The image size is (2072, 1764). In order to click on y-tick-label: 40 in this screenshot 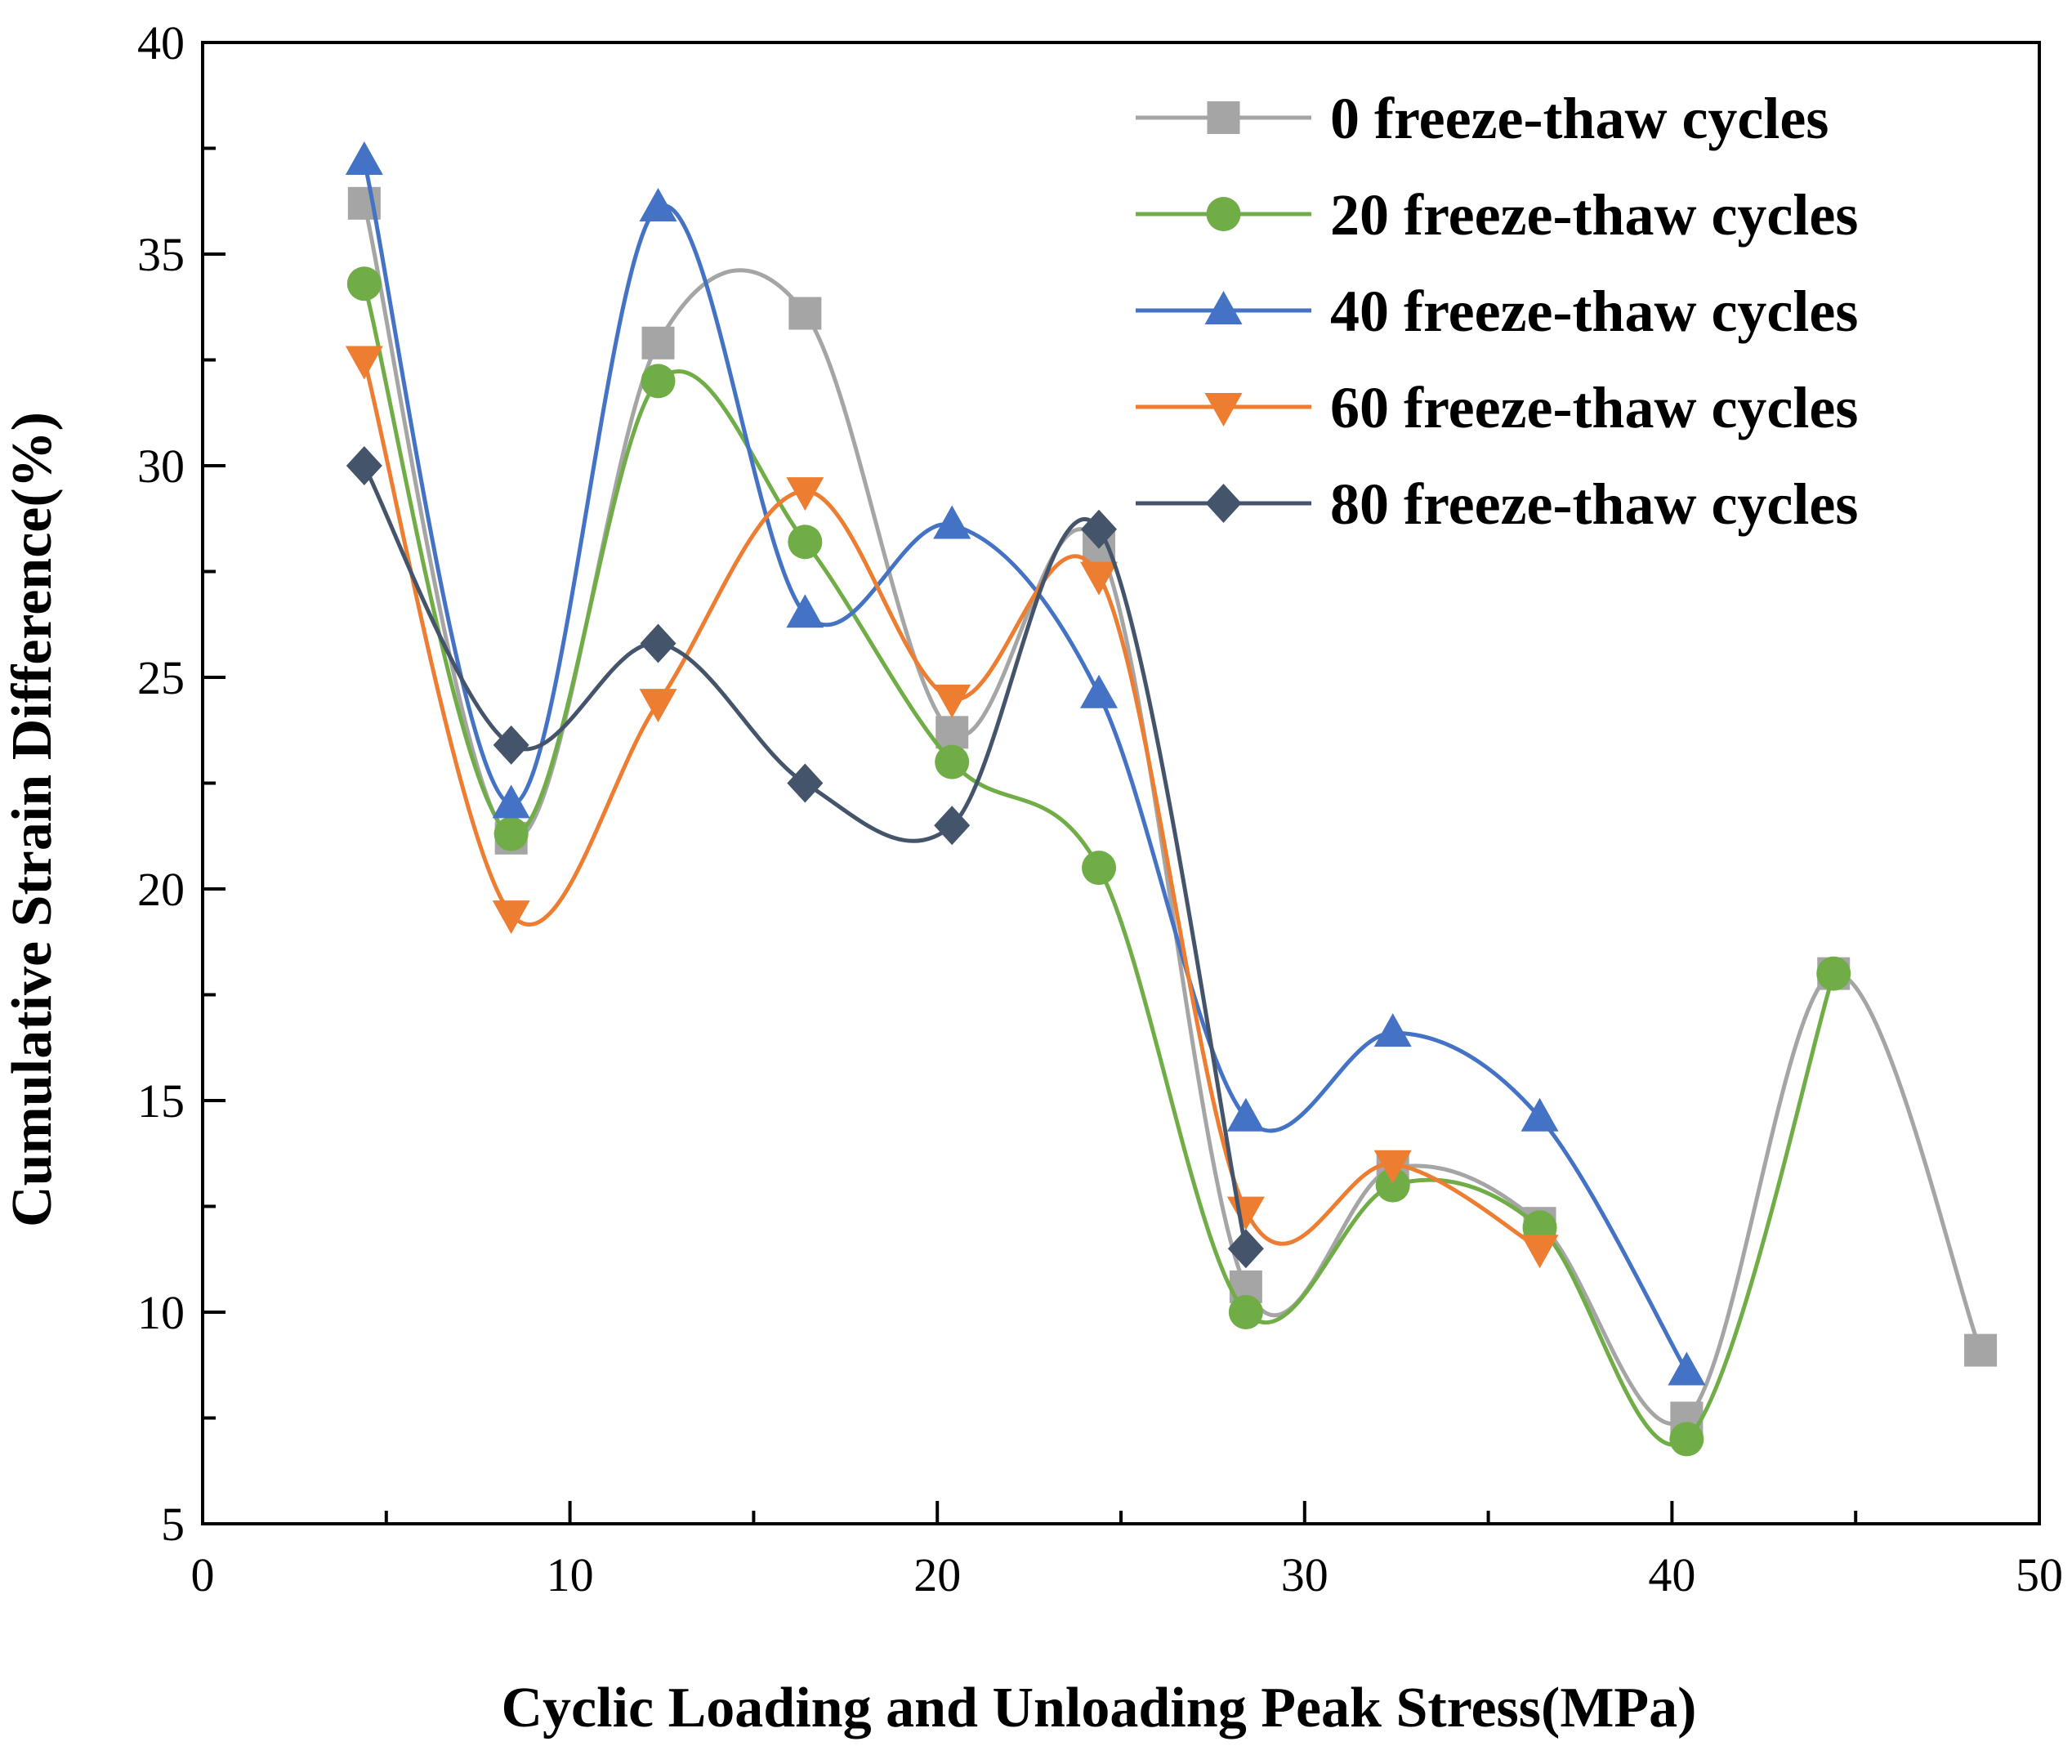, I will do `click(161, 42)`.